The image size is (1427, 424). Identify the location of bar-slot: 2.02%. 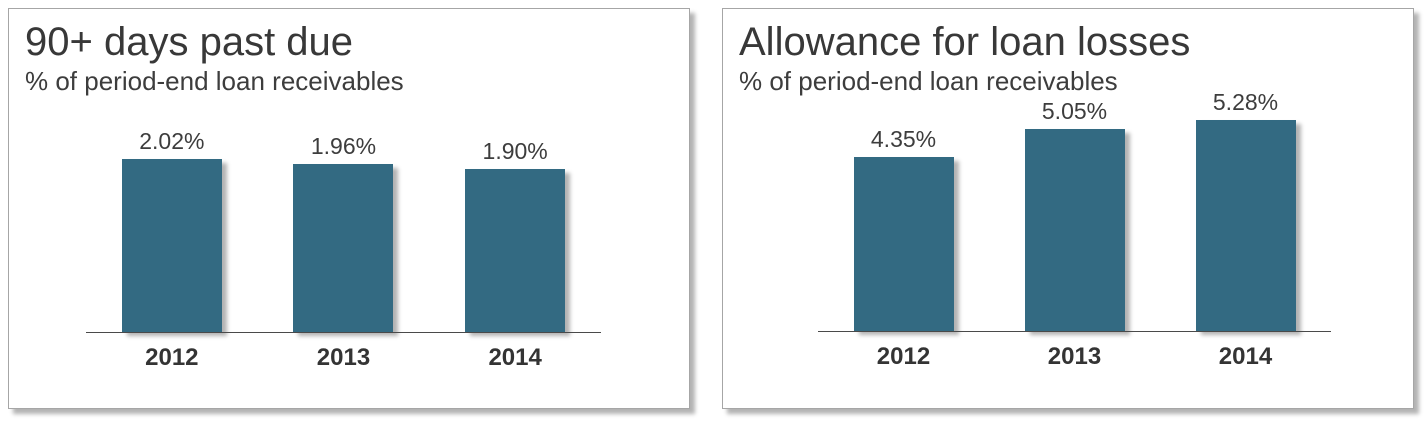
(171, 212).